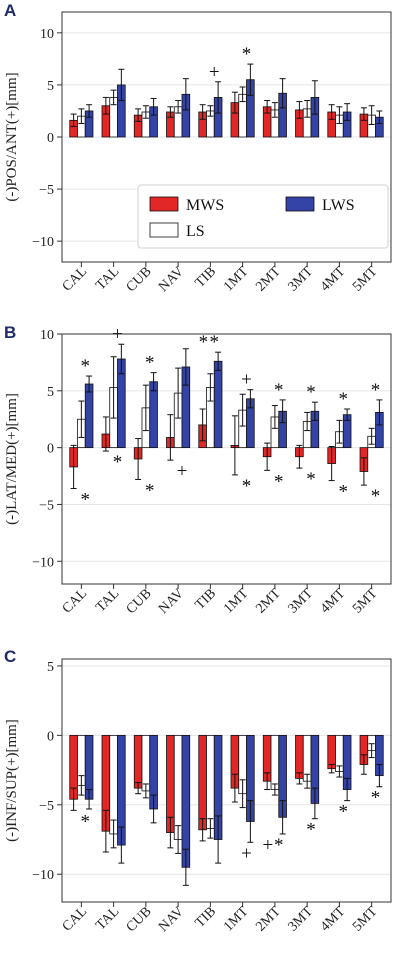 Image resolution: width=401 pixels, height=966 pixels. I want to click on legend-label-mws: MWS, so click(205, 205).